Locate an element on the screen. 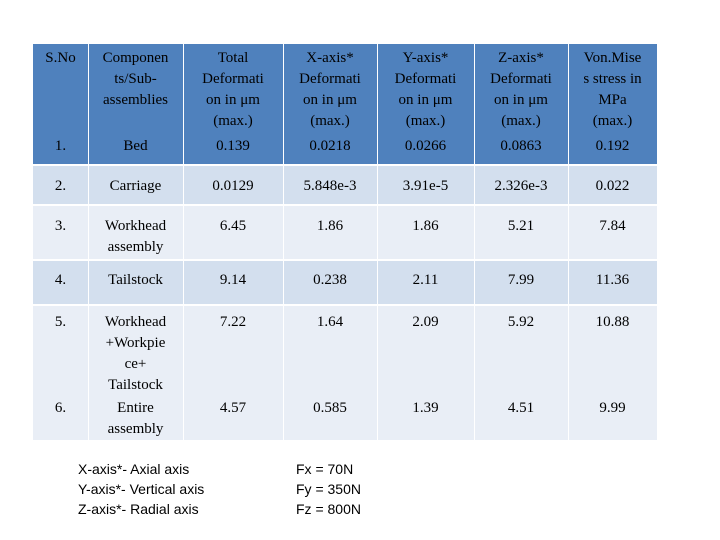  header-z-deformation: Z-axis* Deformati on in μm (max.) is located at coordinates (521, 90).